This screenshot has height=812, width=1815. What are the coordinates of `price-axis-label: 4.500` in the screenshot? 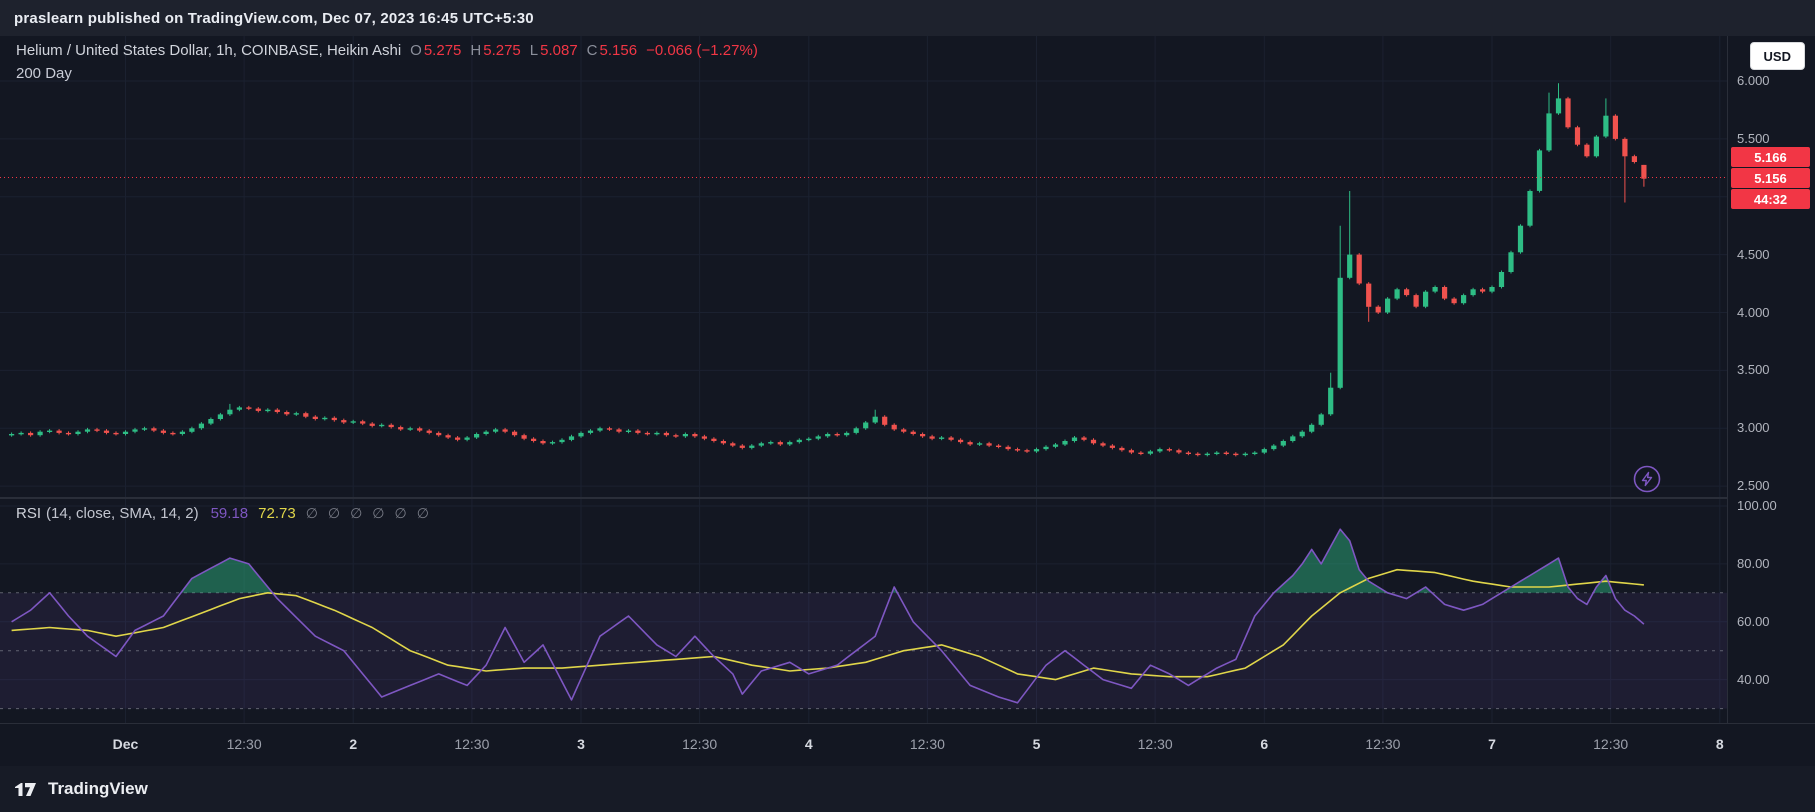 It's located at (1753, 254).